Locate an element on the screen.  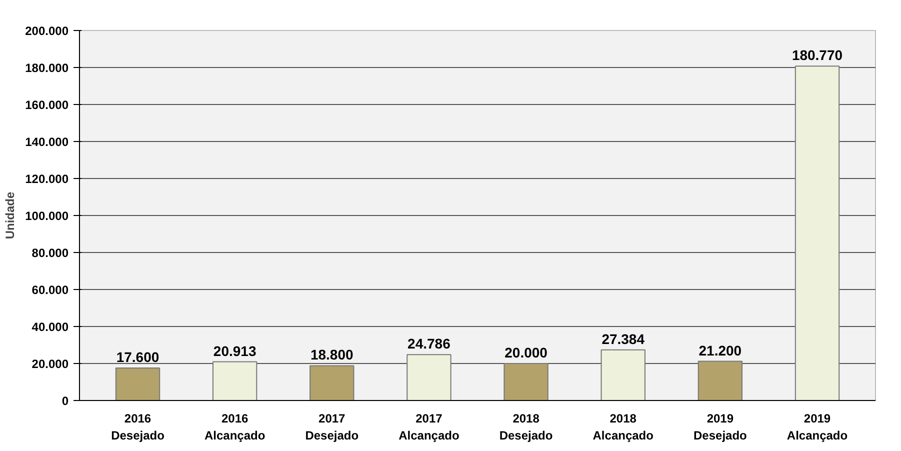
data-label: 24.786 is located at coordinates (429, 344).